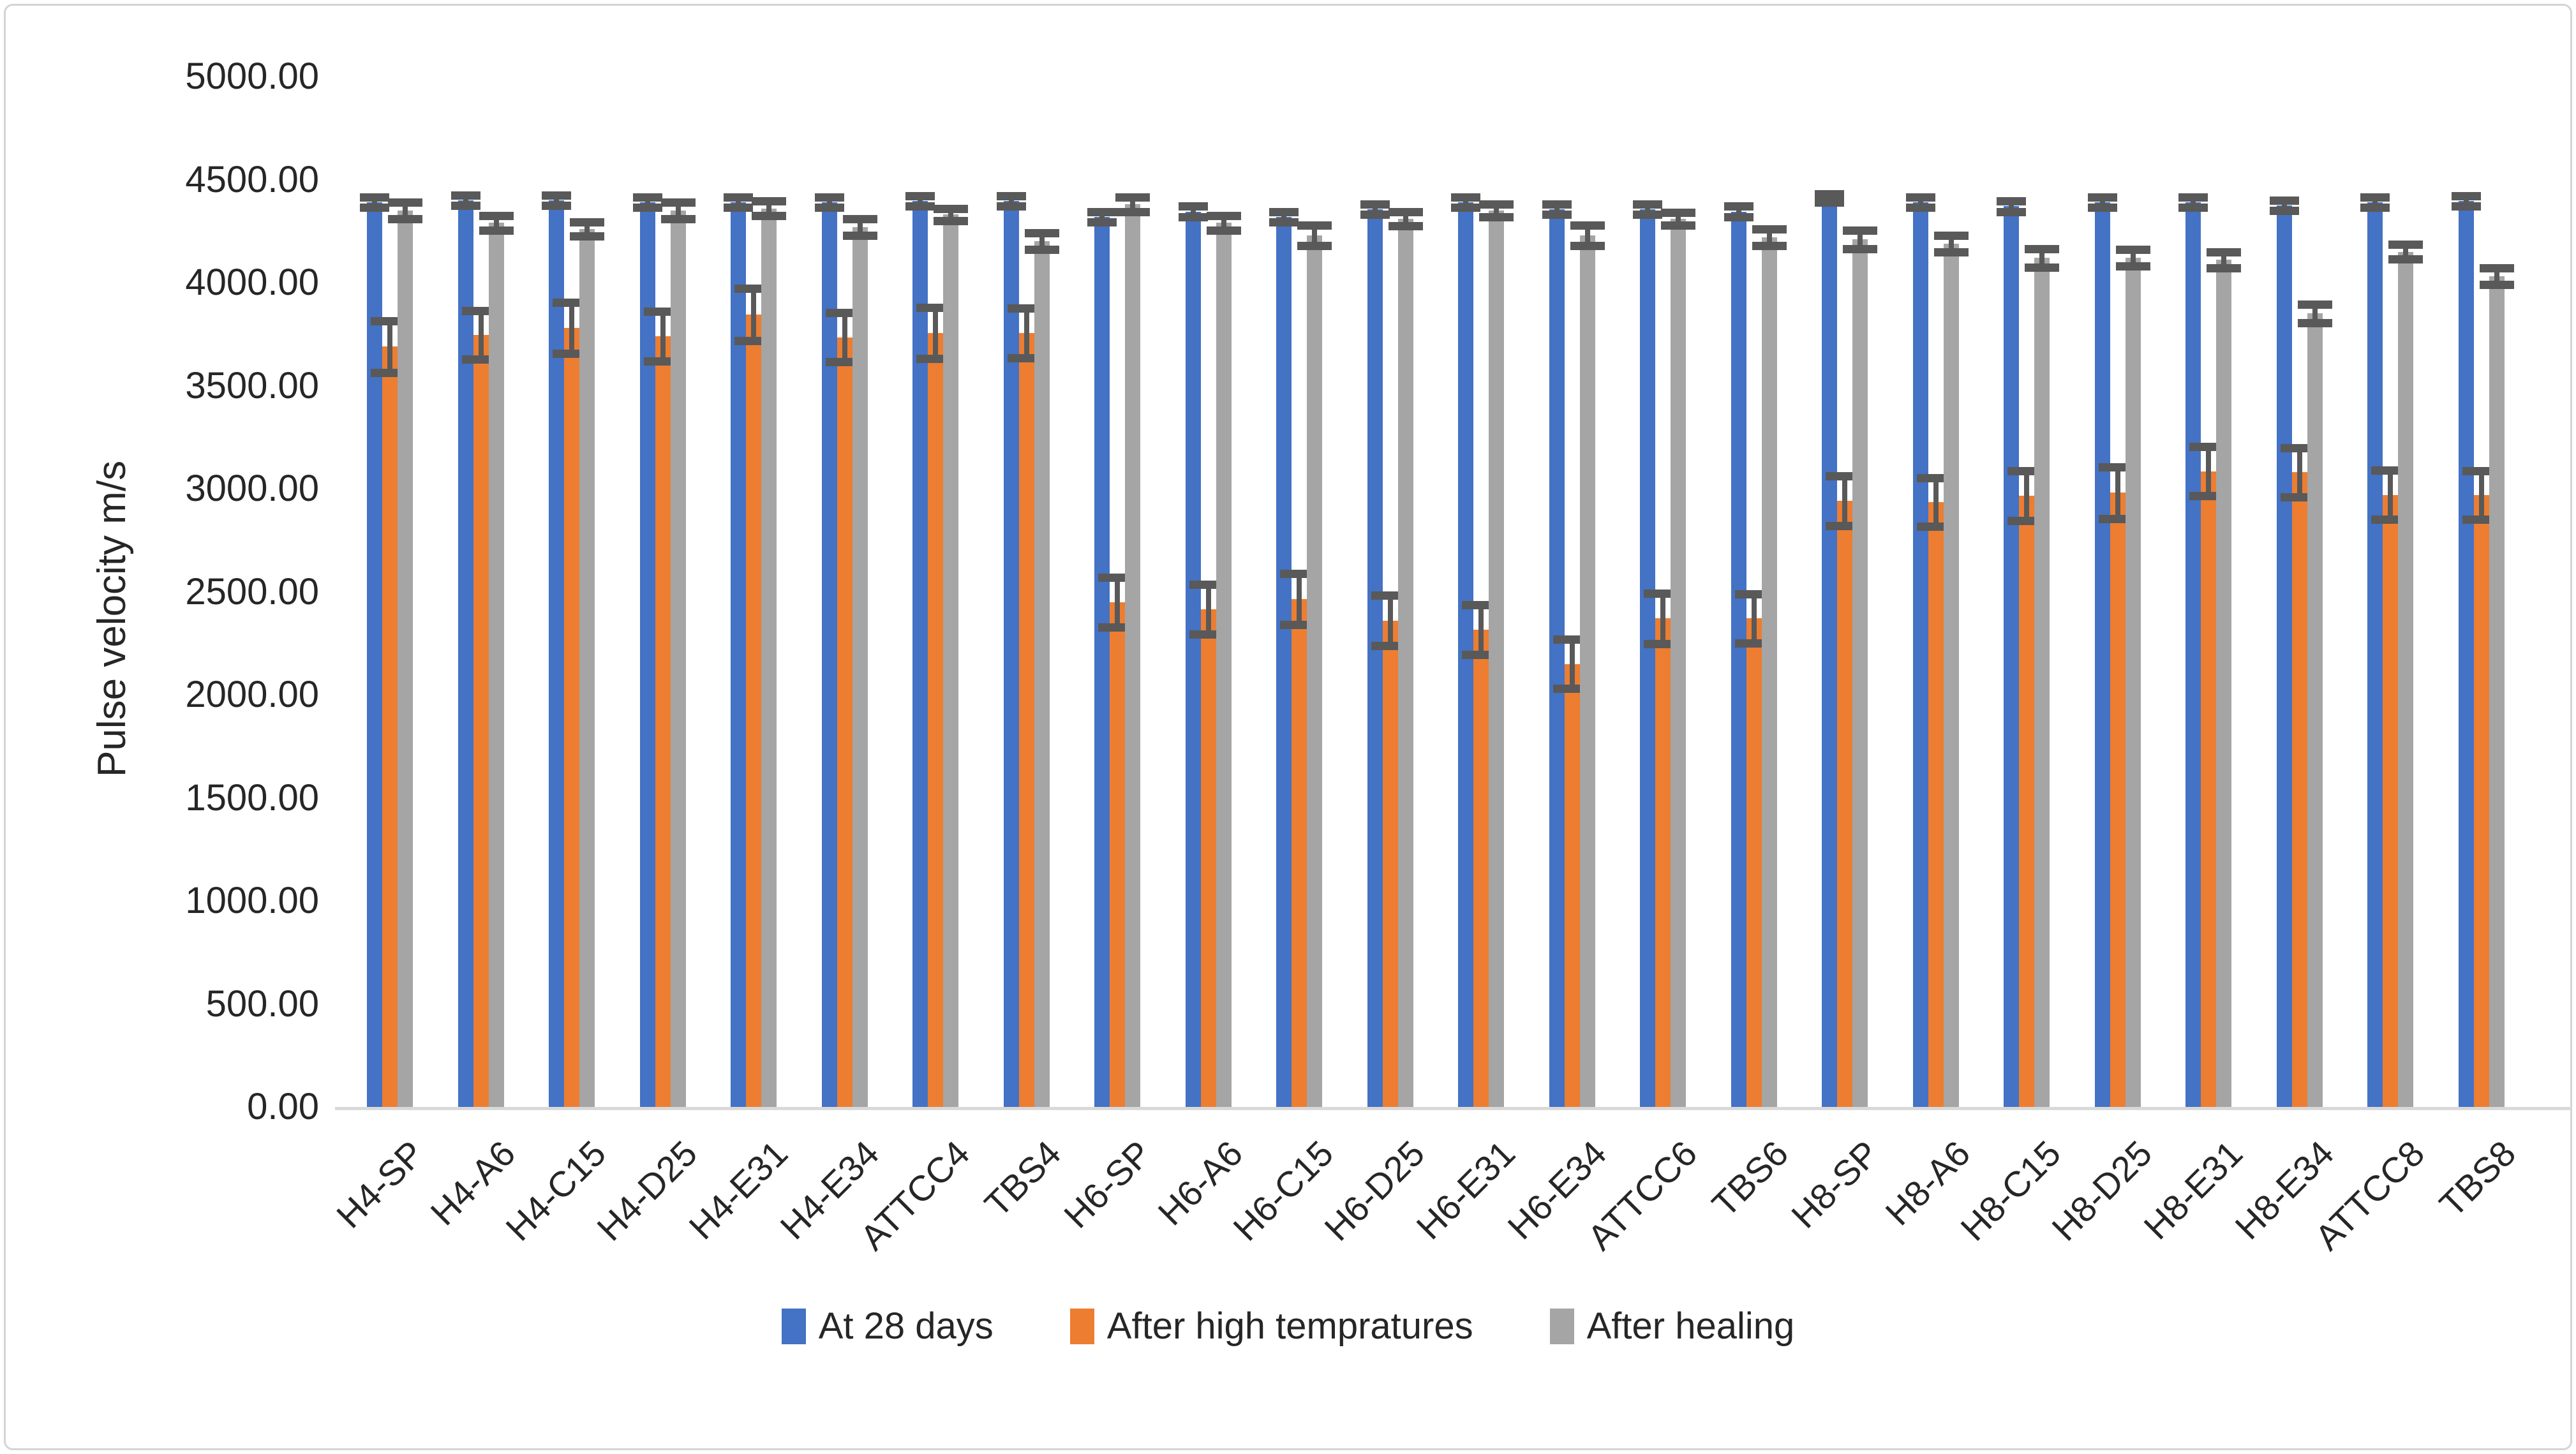 The height and width of the screenshot is (1454, 2576). Describe the element at coordinates (252, 901) in the screenshot. I see `y-tick-label: 1000.00` at that location.